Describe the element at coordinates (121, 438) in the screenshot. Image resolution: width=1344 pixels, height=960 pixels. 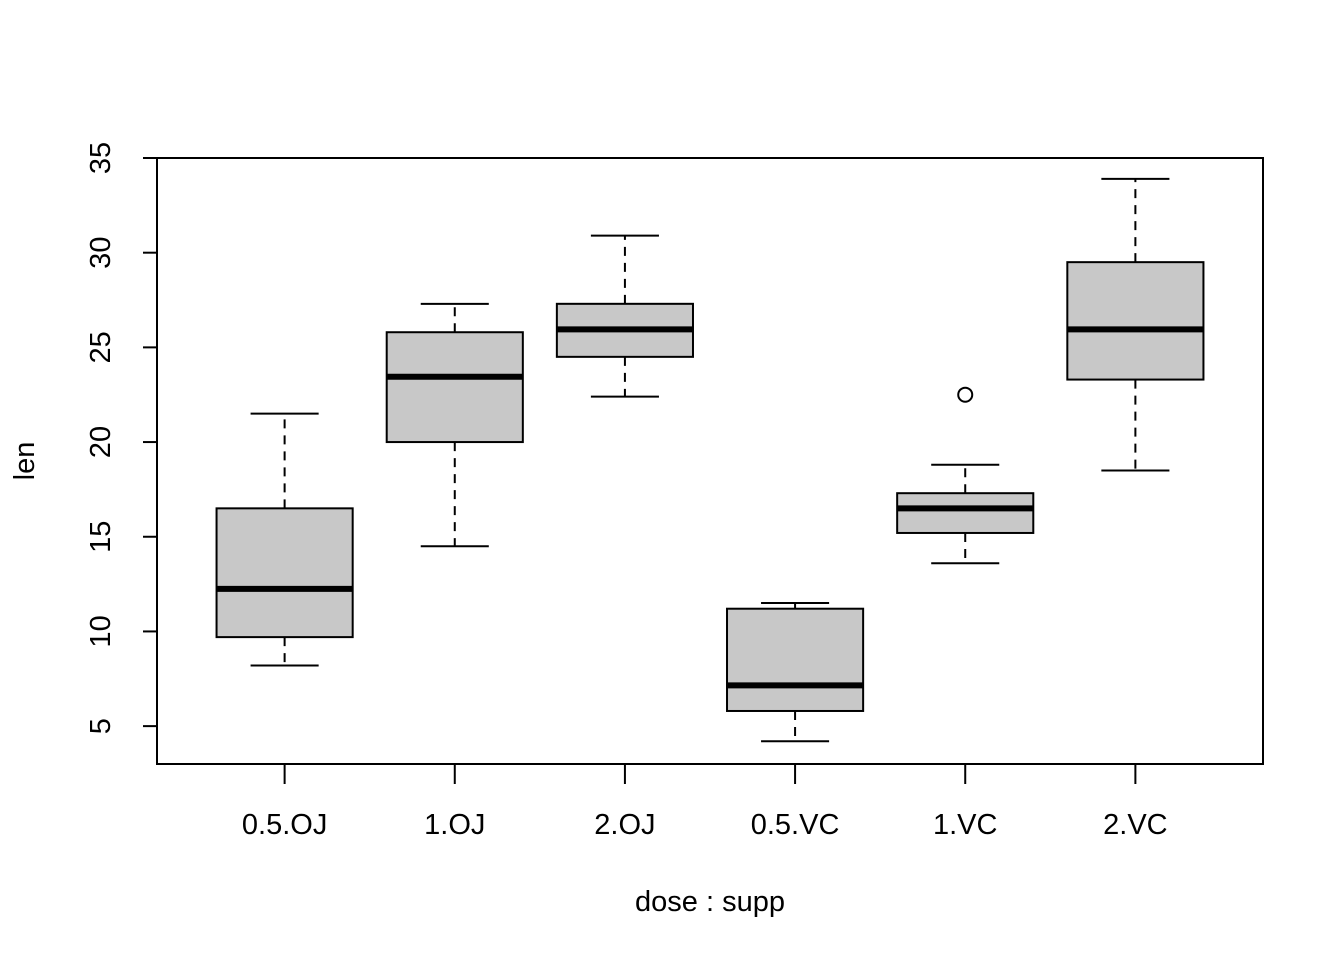
I see `y-axis: 5 10 15 20 25 30 35` at that location.